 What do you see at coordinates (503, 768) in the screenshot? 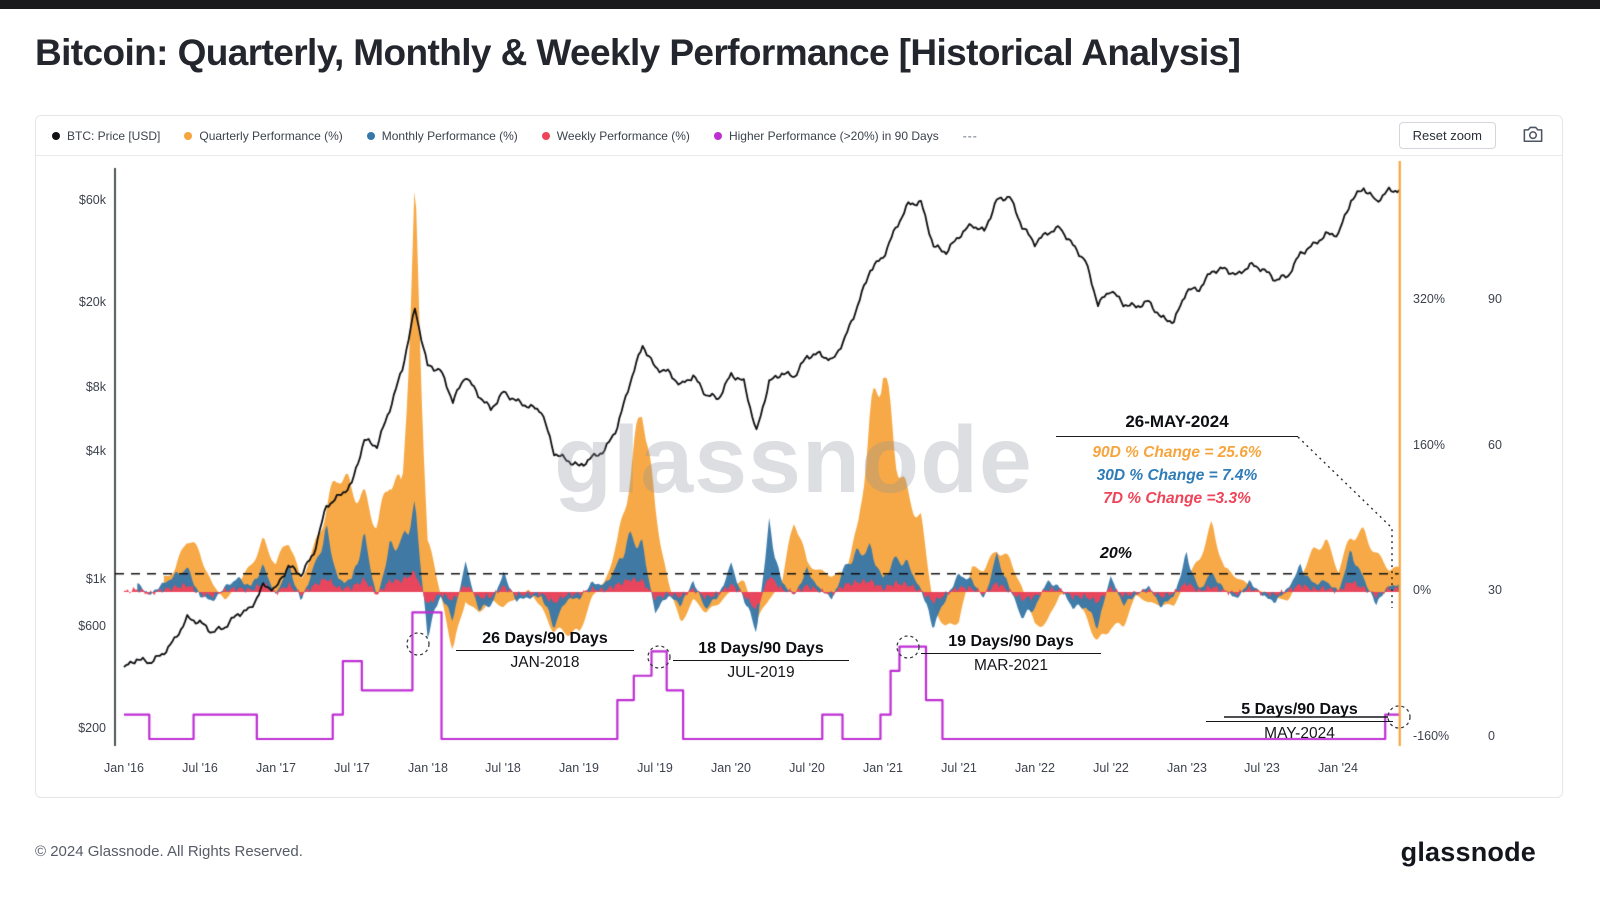
I see `x-tick-jul18: Jul '18` at bounding box center [503, 768].